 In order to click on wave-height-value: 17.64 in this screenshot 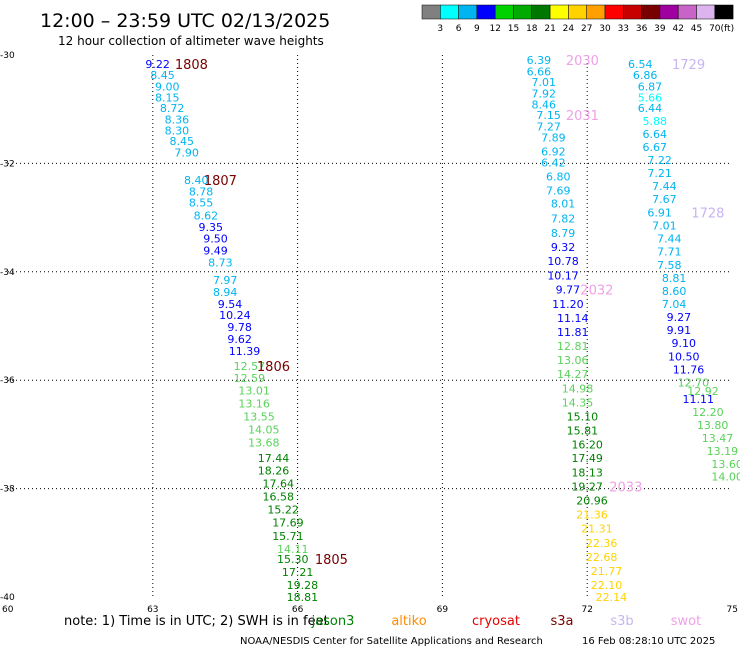, I will do `click(279, 484)`.